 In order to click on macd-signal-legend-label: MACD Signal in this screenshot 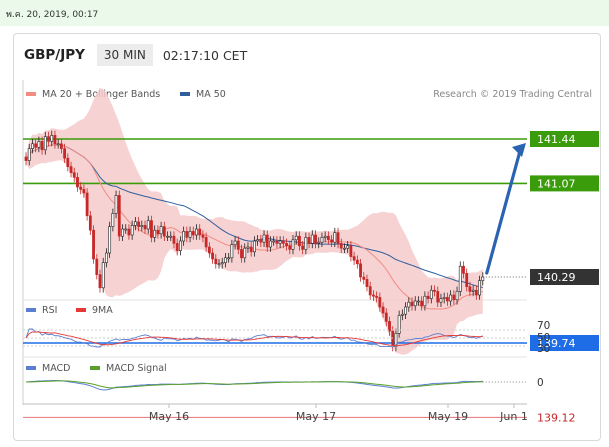, I will do `click(136, 368)`.